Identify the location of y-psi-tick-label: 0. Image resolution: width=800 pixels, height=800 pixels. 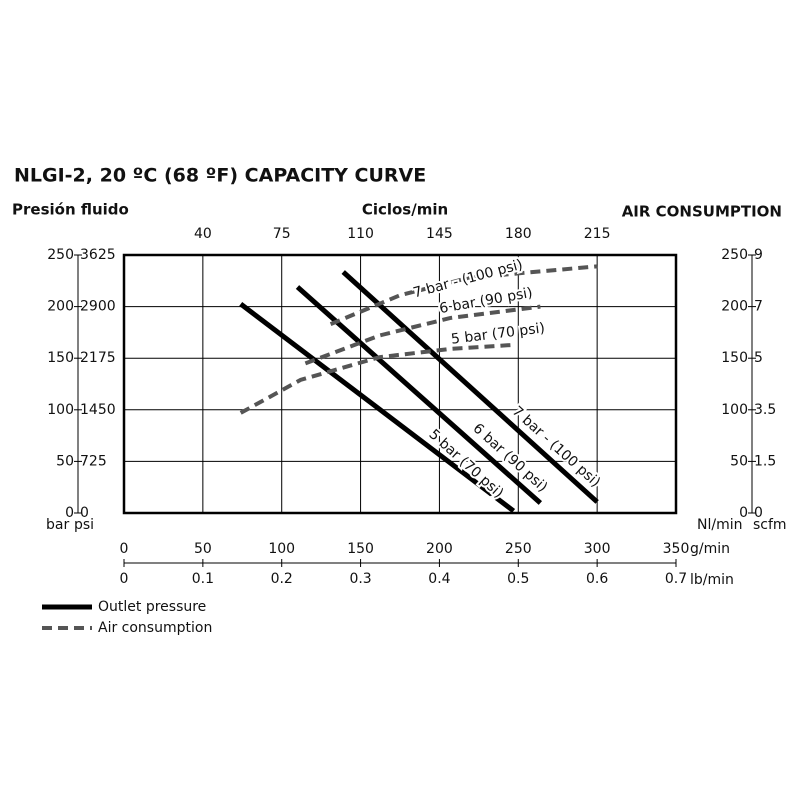
(84, 513).